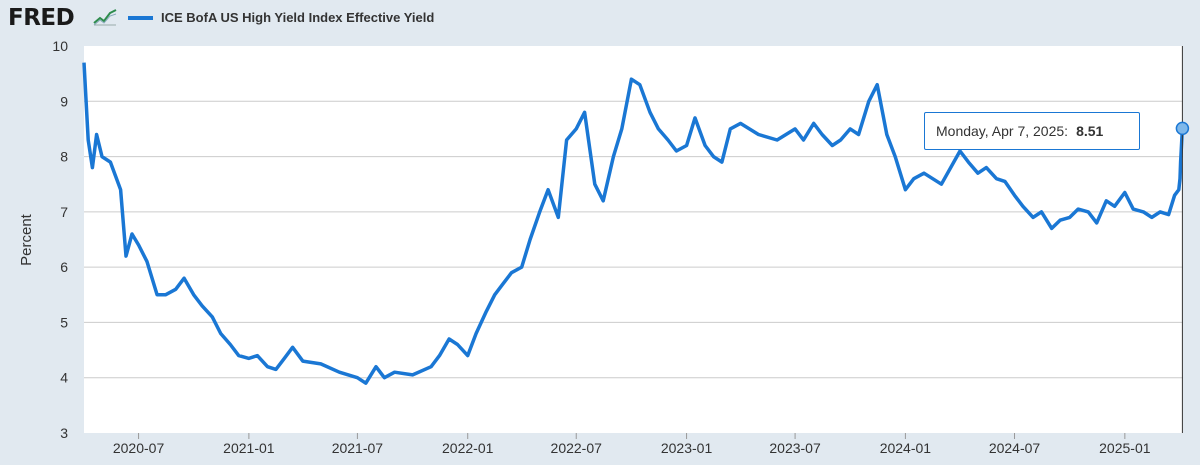 This screenshot has height=465, width=1200. What do you see at coordinates (105, 17) in the screenshot?
I see `chart-line-icon` at bounding box center [105, 17].